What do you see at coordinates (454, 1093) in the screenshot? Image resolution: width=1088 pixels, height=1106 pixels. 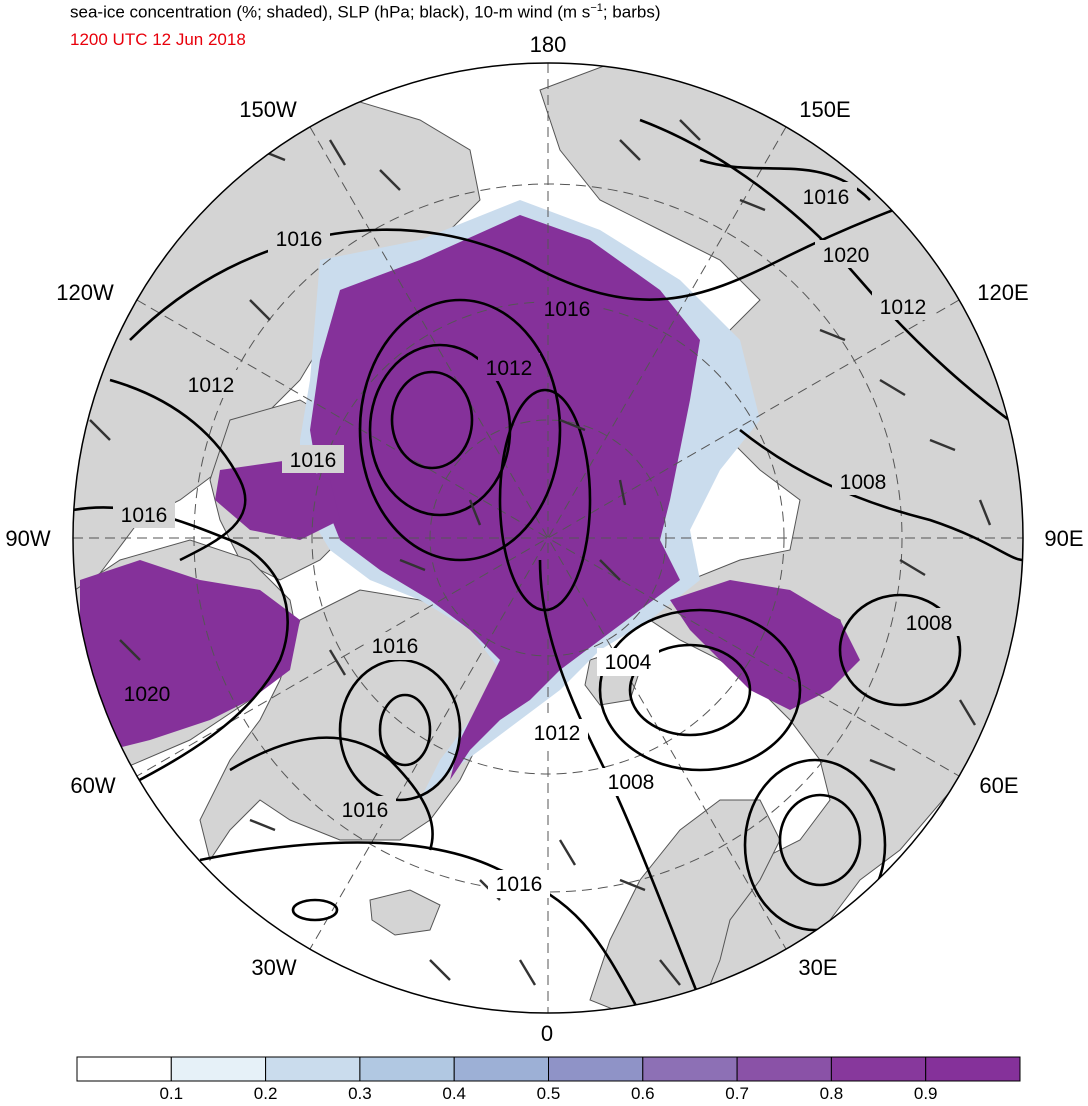 I see `colorbar-tick-label: 0.4` at bounding box center [454, 1093].